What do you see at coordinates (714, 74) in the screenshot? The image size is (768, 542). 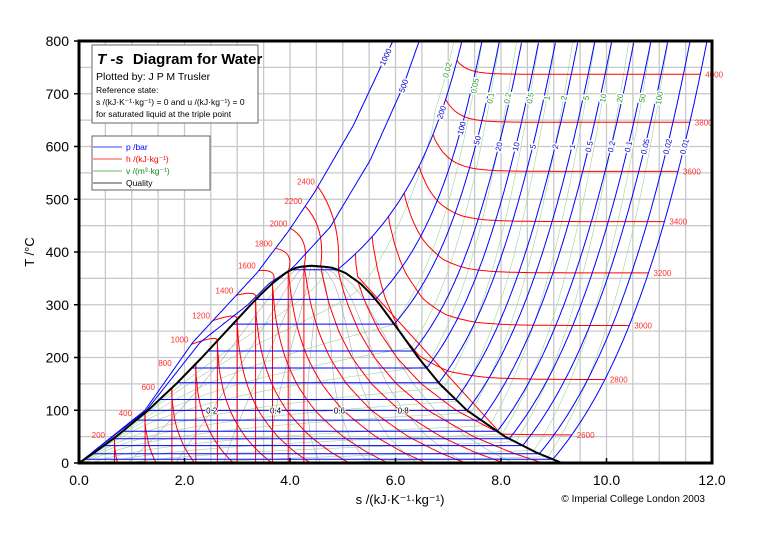 I see `isenthalp-label: 4000` at bounding box center [714, 74].